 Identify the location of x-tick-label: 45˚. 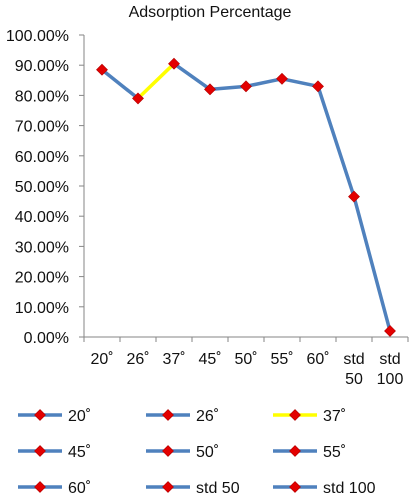
(209, 359).